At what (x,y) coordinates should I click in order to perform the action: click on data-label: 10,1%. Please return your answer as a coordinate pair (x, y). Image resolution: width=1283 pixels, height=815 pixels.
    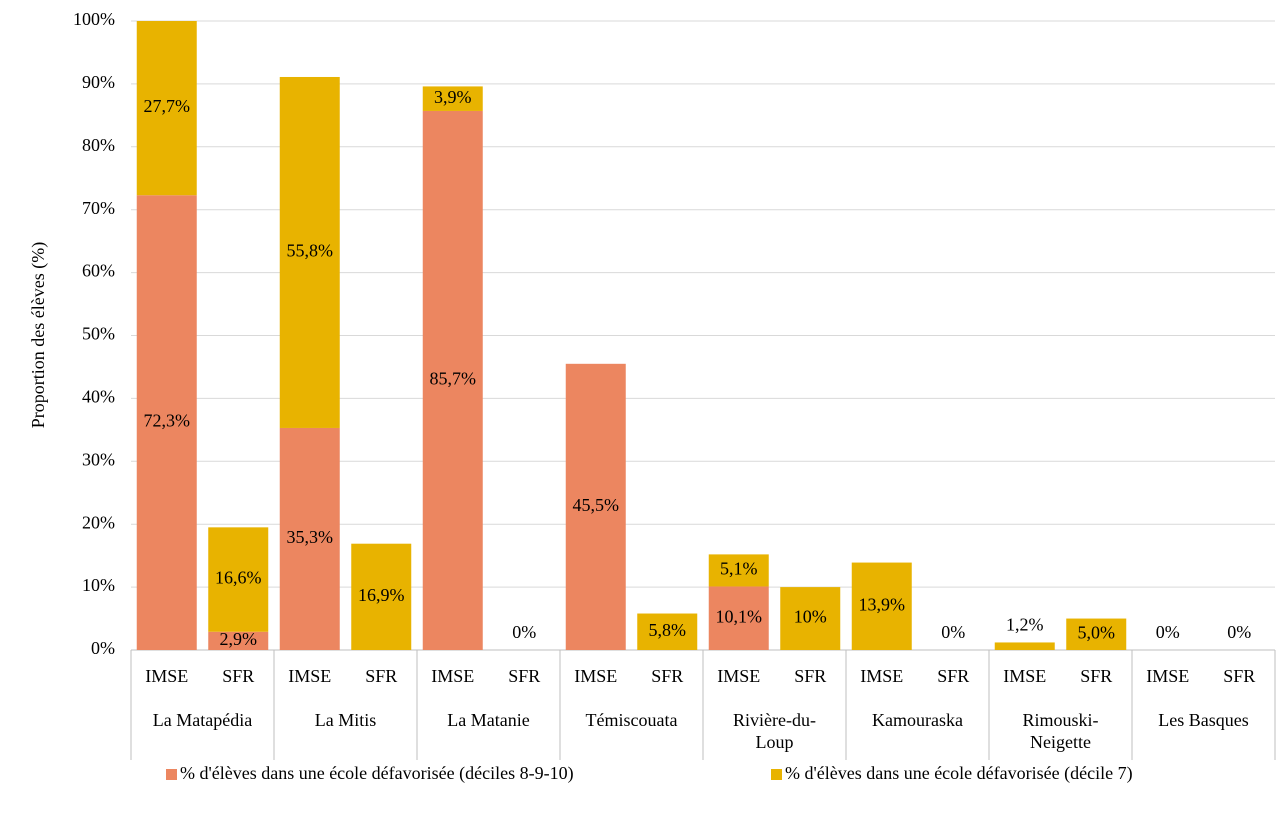
    Looking at the image, I should click on (739, 616).